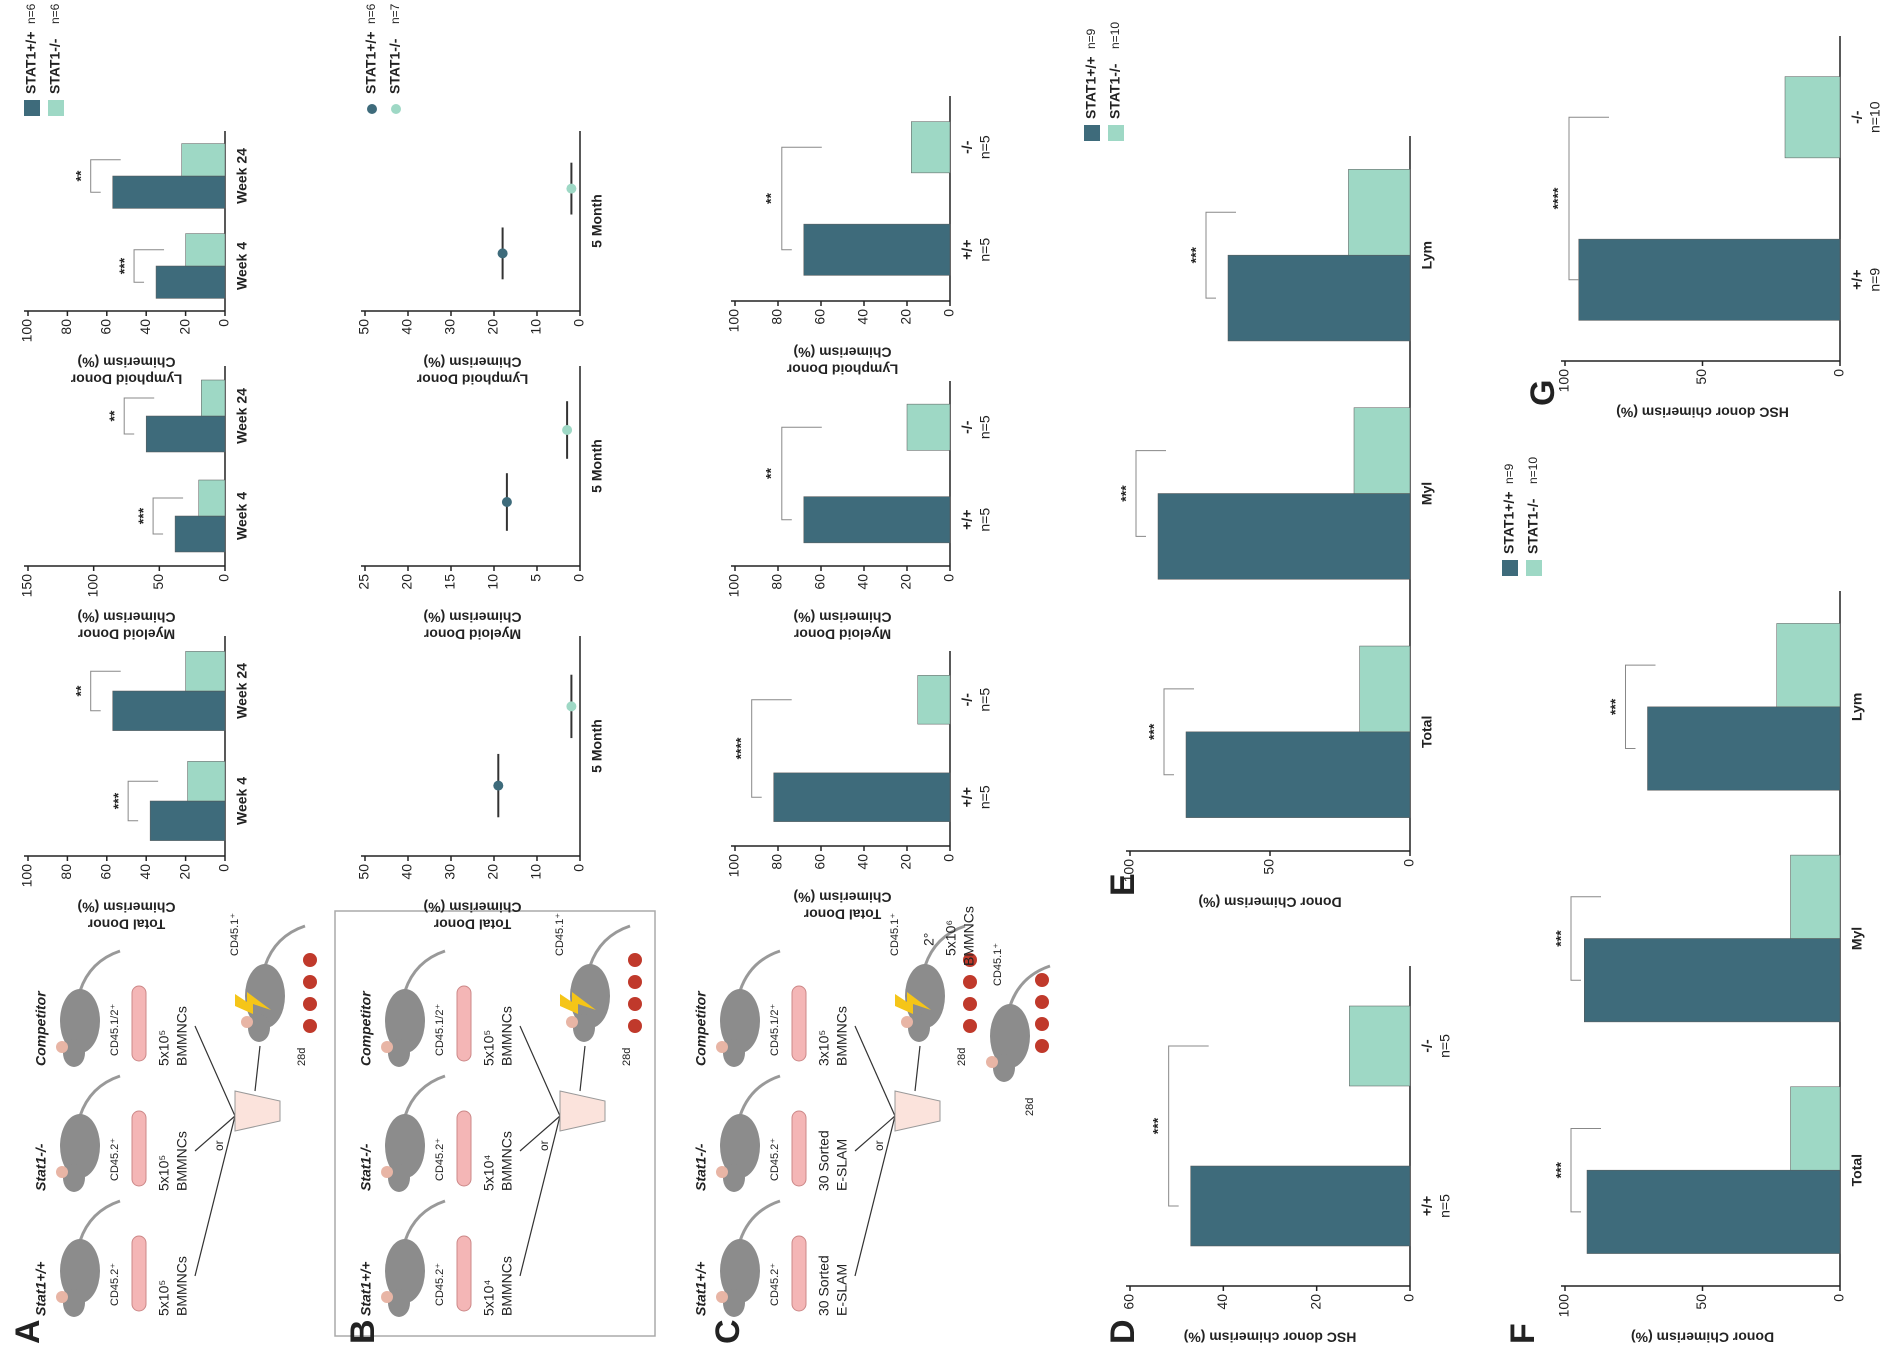 This screenshot has width=1900, height=1371. Describe the element at coordinates (842, 1290) in the screenshot. I see `donor-cells: E-SLAM` at that location.